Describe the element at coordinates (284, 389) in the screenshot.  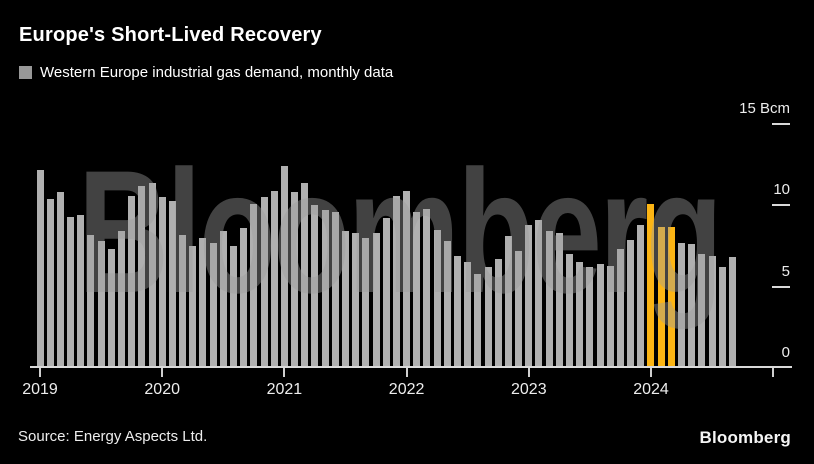
I see `year-label: 2021` at that location.